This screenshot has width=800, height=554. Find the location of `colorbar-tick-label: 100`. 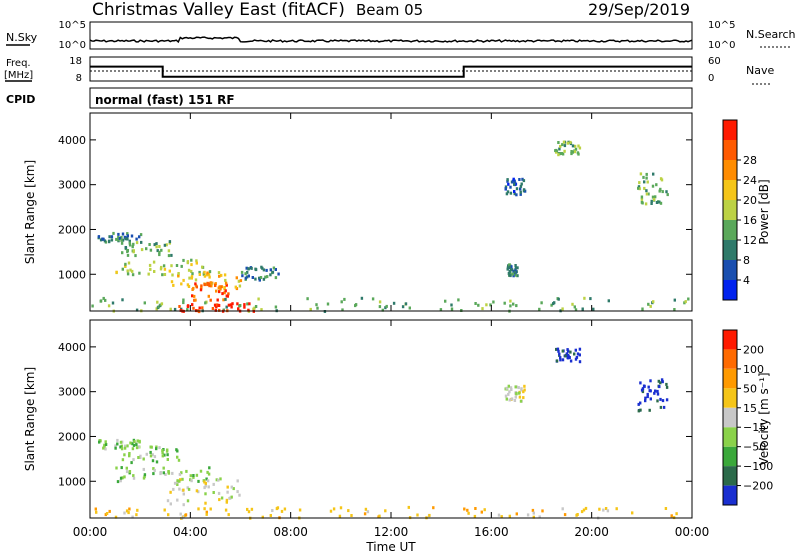

colorbar-tick-label: 100 is located at coordinates (753, 369).